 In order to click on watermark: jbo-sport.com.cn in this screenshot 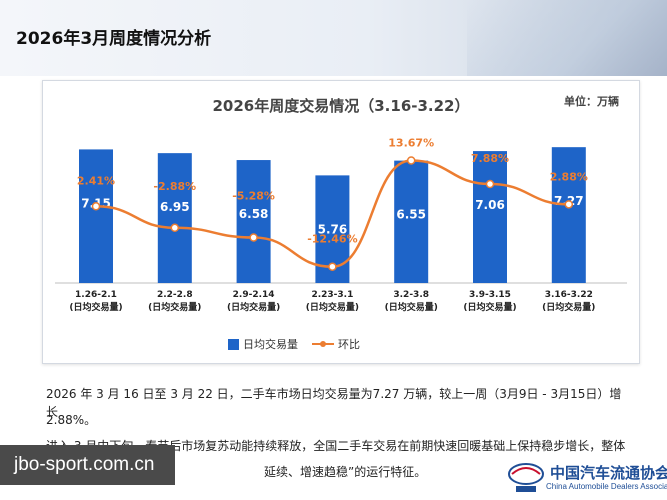, I will do `click(87, 465)`.